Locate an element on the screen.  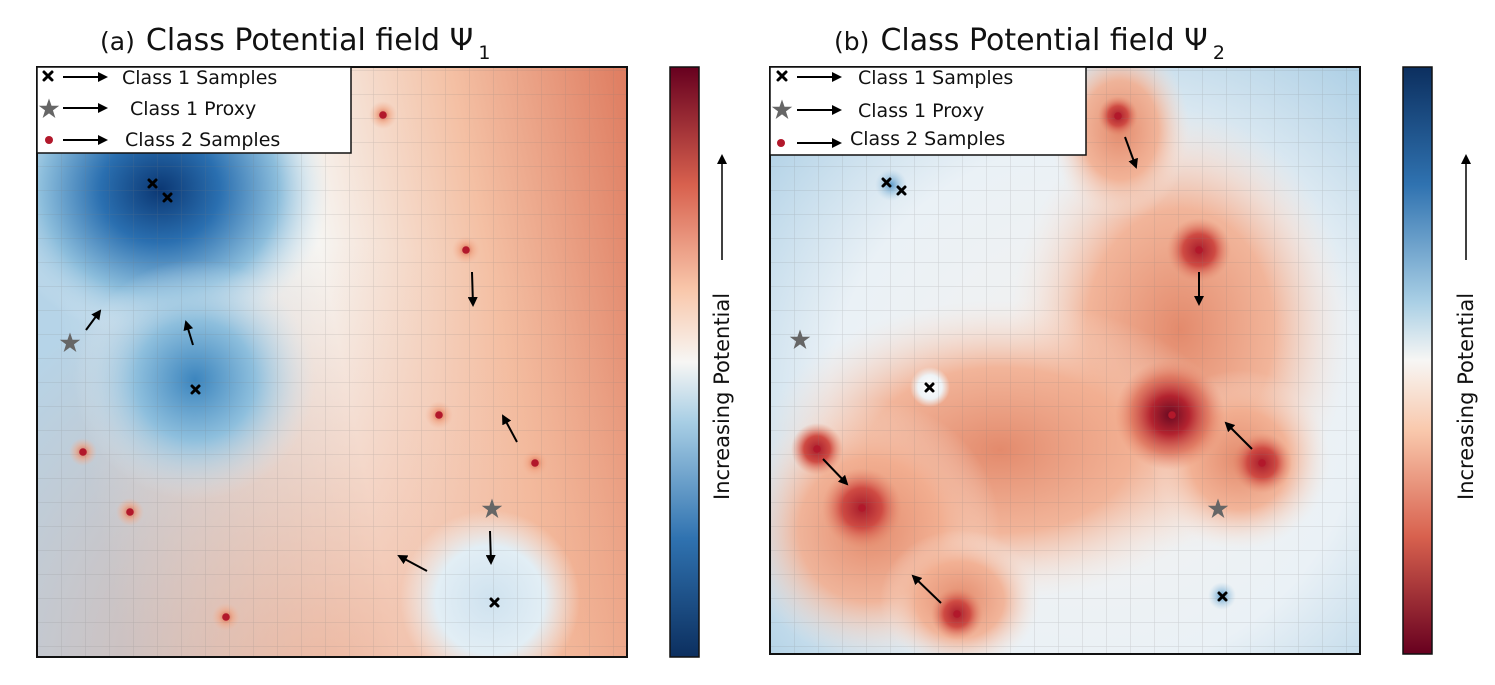
panel-b-title: (b) Class Potential field Ψ 2 is located at coordinates (1029, 43).